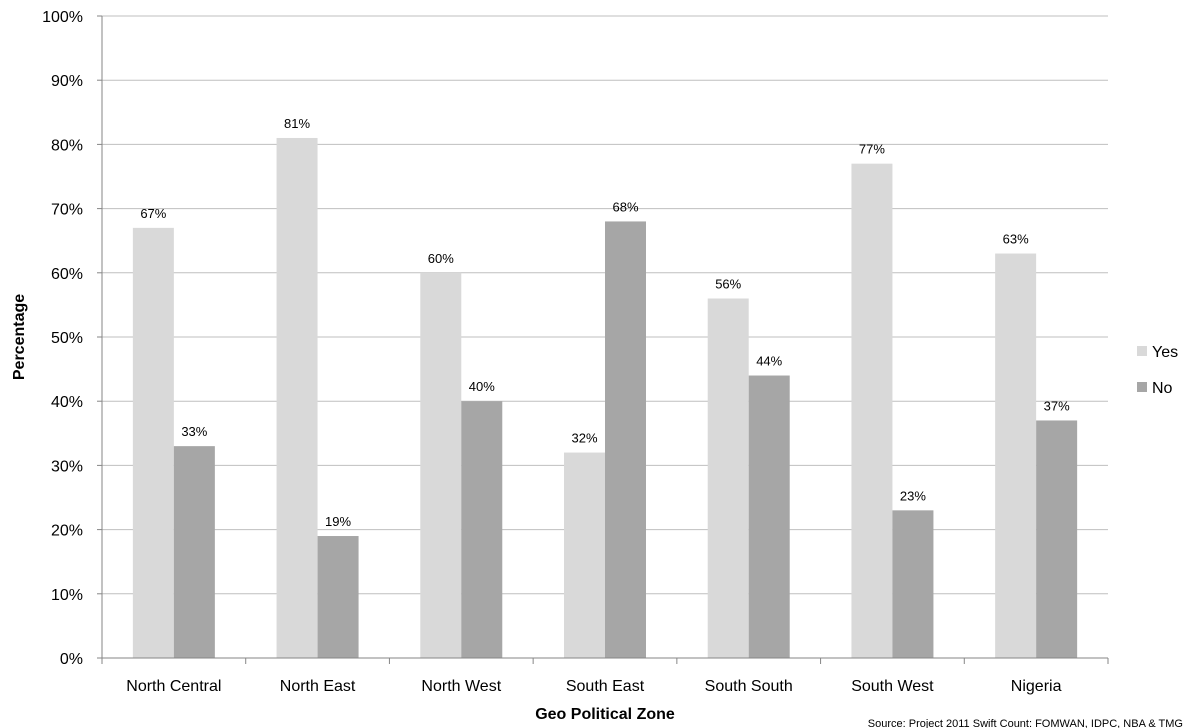  Describe the element at coordinates (1165, 352) in the screenshot. I see `legend-label-yes: Yes` at that location.